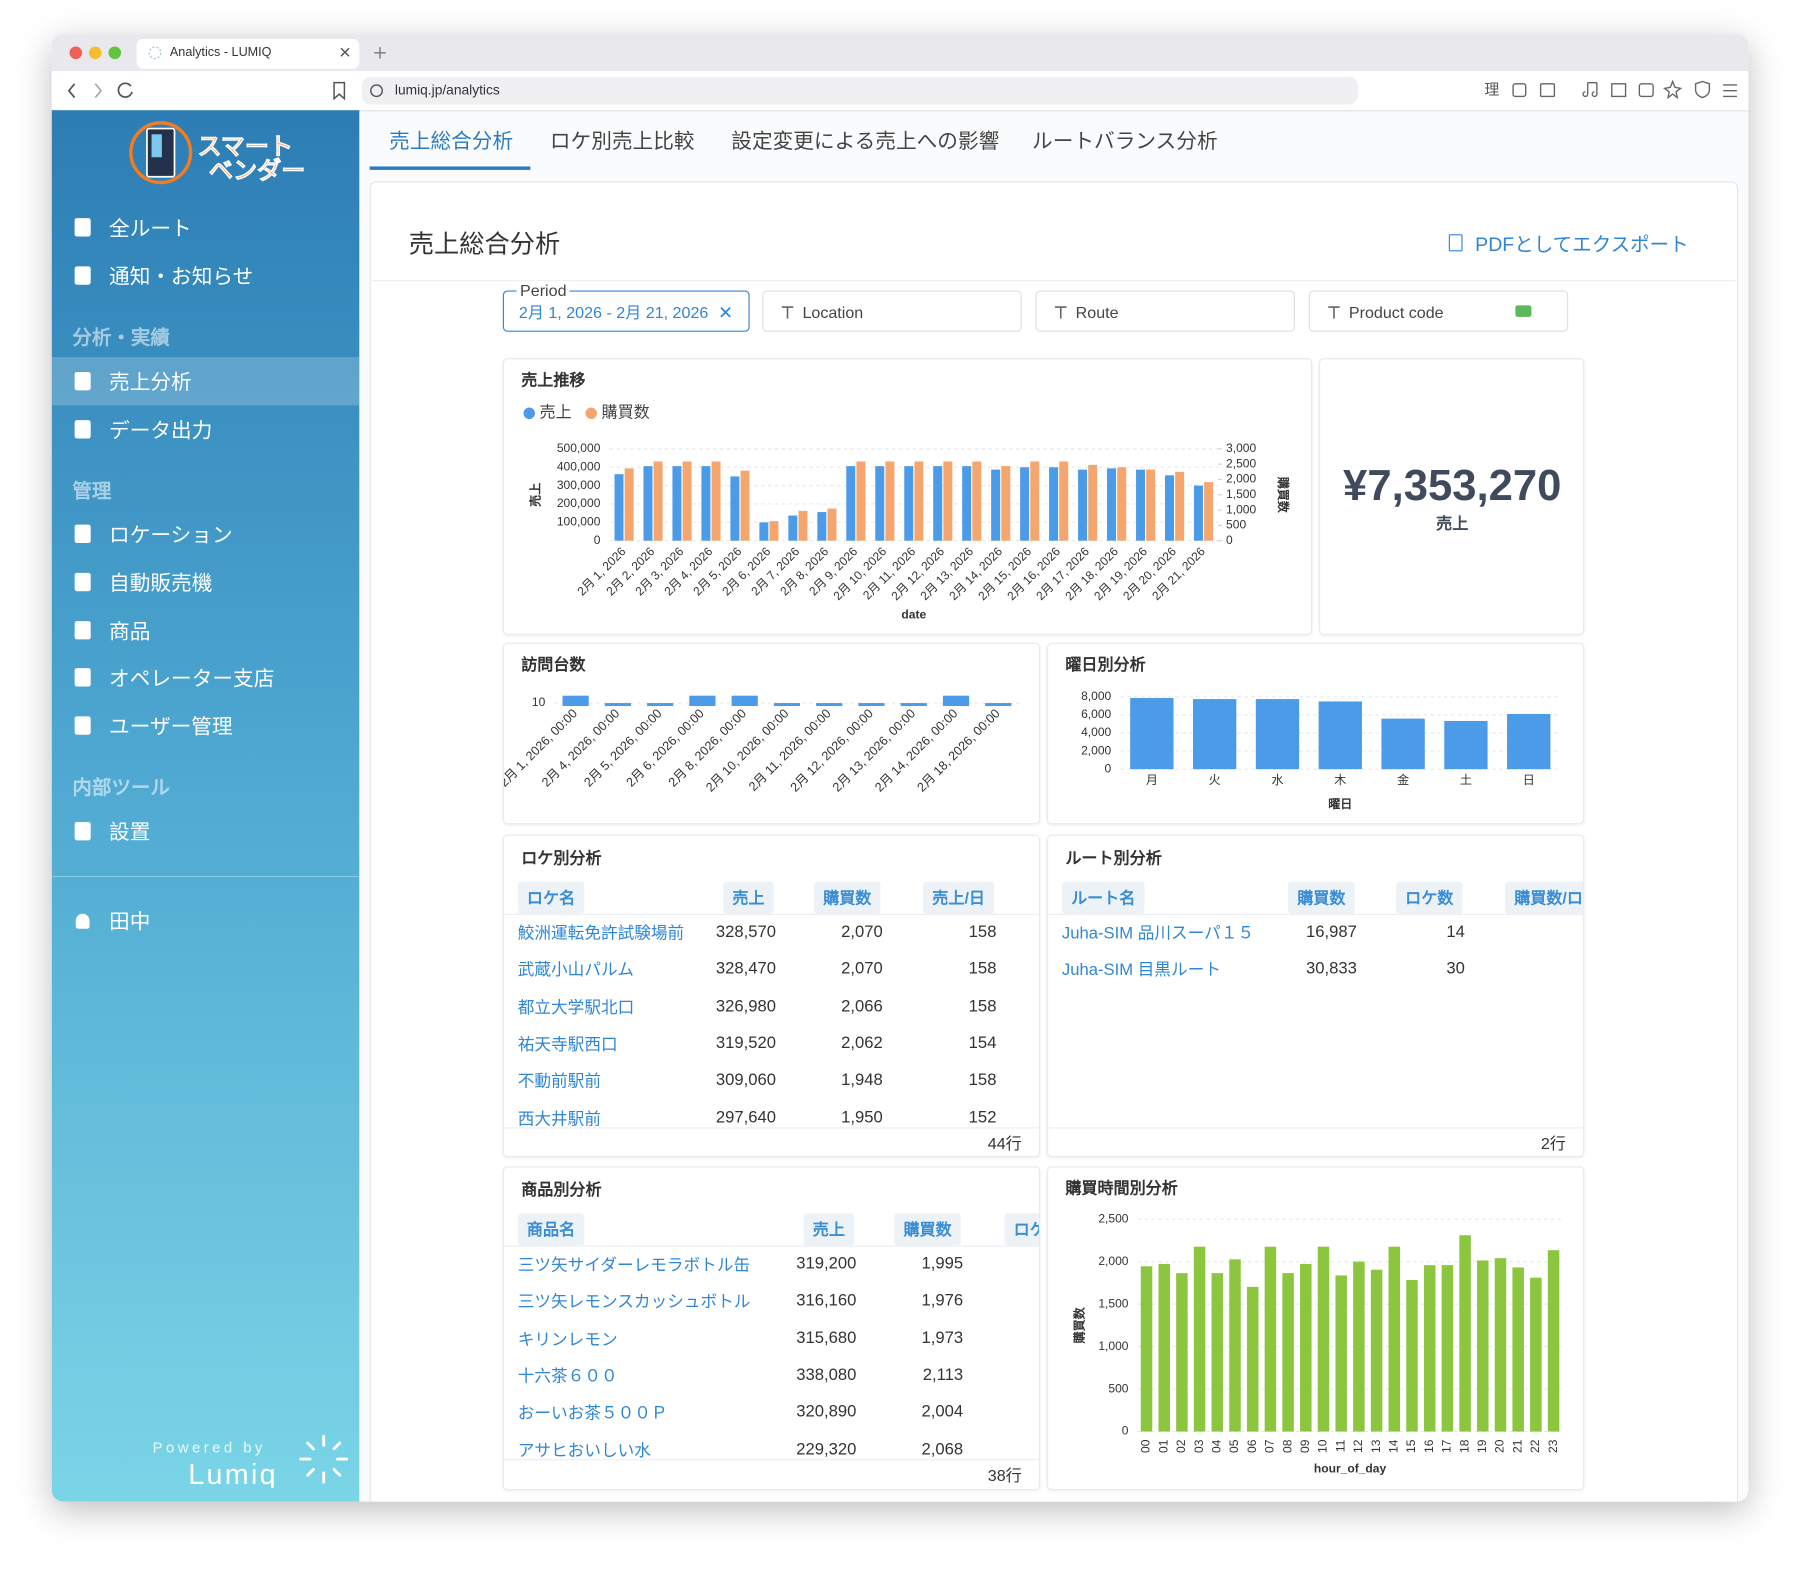 Image resolution: width=1800 pixels, height=1572 pixels. What do you see at coordinates (161, 583) in the screenshot?
I see `nav-item: 自動販売機` at bounding box center [161, 583].